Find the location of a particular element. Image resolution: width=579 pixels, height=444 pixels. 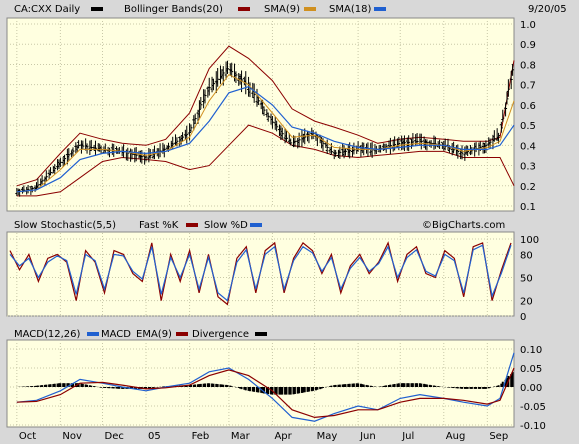

stochastic-tick-label: 0 is located at coordinates (523, 317).